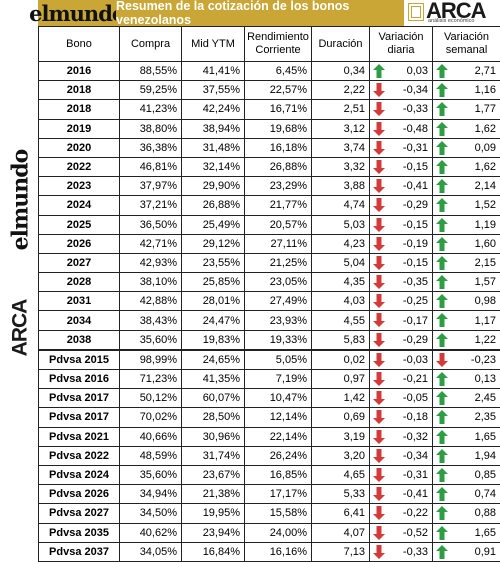  What do you see at coordinates (401, 128) in the screenshot?
I see `variacion-diaria-cell: -0,48` at bounding box center [401, 128].